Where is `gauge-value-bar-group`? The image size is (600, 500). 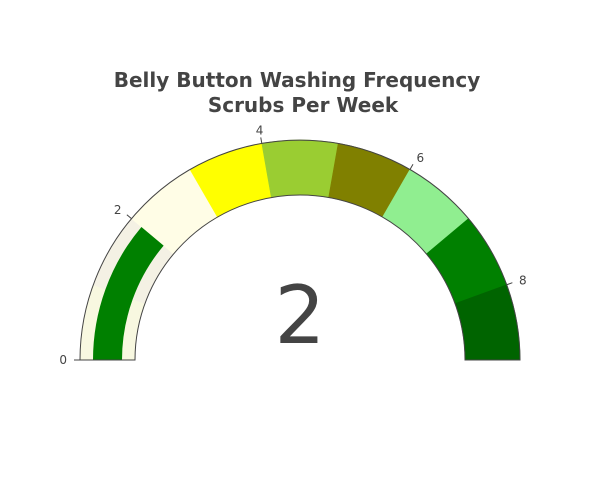 gauge-value-bar-group is located at coordinates (128, 293).